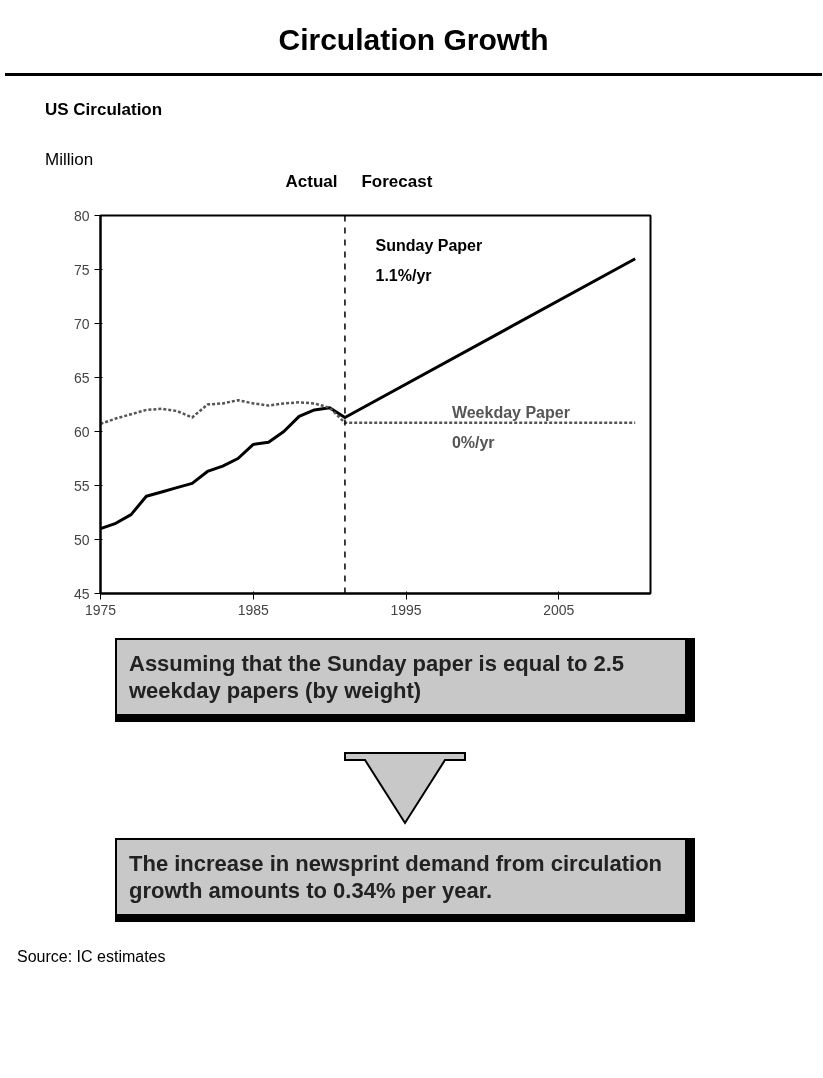 This screenshot has width=823, height=1078. Describe the element at coordinates (405, 680) in the screenshot. I see `text: Assuming that the Sunday paper is equal to 2.5 weekday papers (by weight)` at that location.